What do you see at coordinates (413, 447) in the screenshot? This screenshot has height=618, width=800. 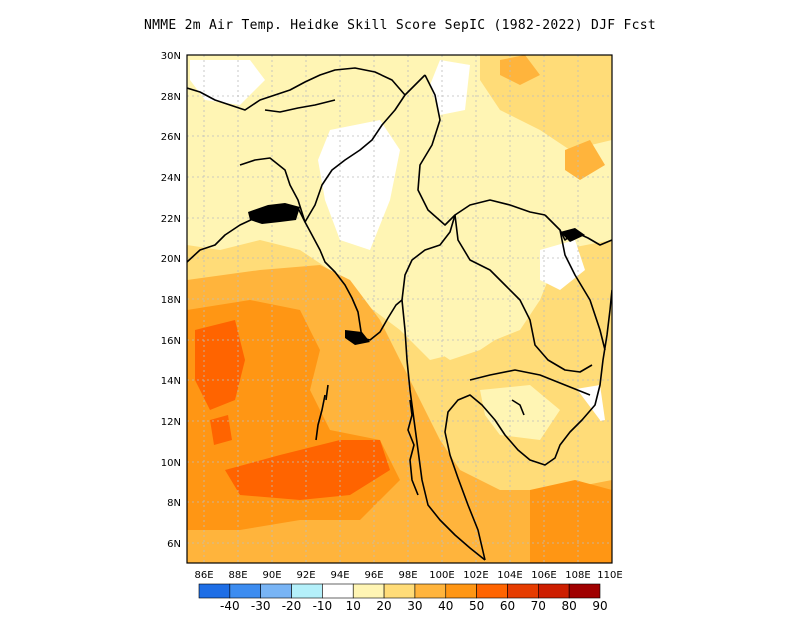 I see `nicobar-islands` at bounding box center [413, 447].